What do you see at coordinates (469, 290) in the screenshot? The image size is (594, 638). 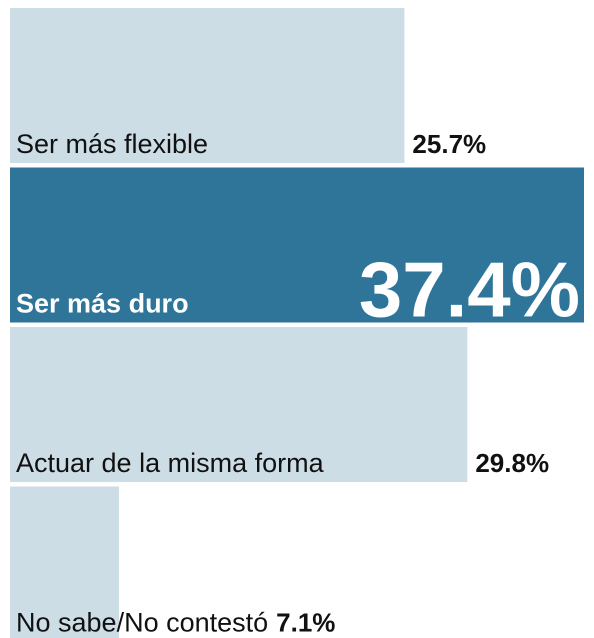 I see `value-label: 37.4%` at bounding box center [469, 290].